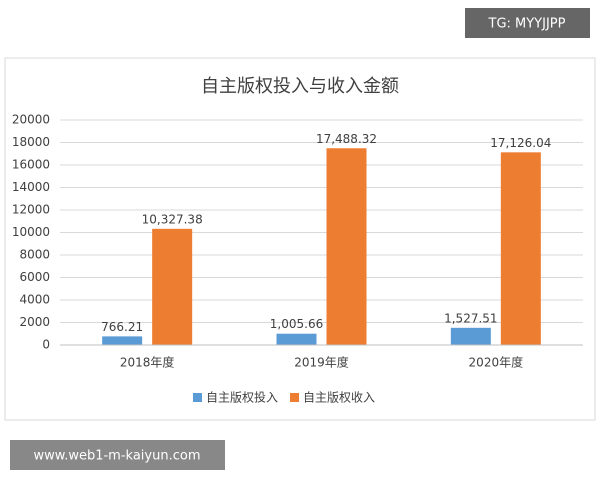  I want to click on x-tick-label: 2020年度, so click(496, 362).